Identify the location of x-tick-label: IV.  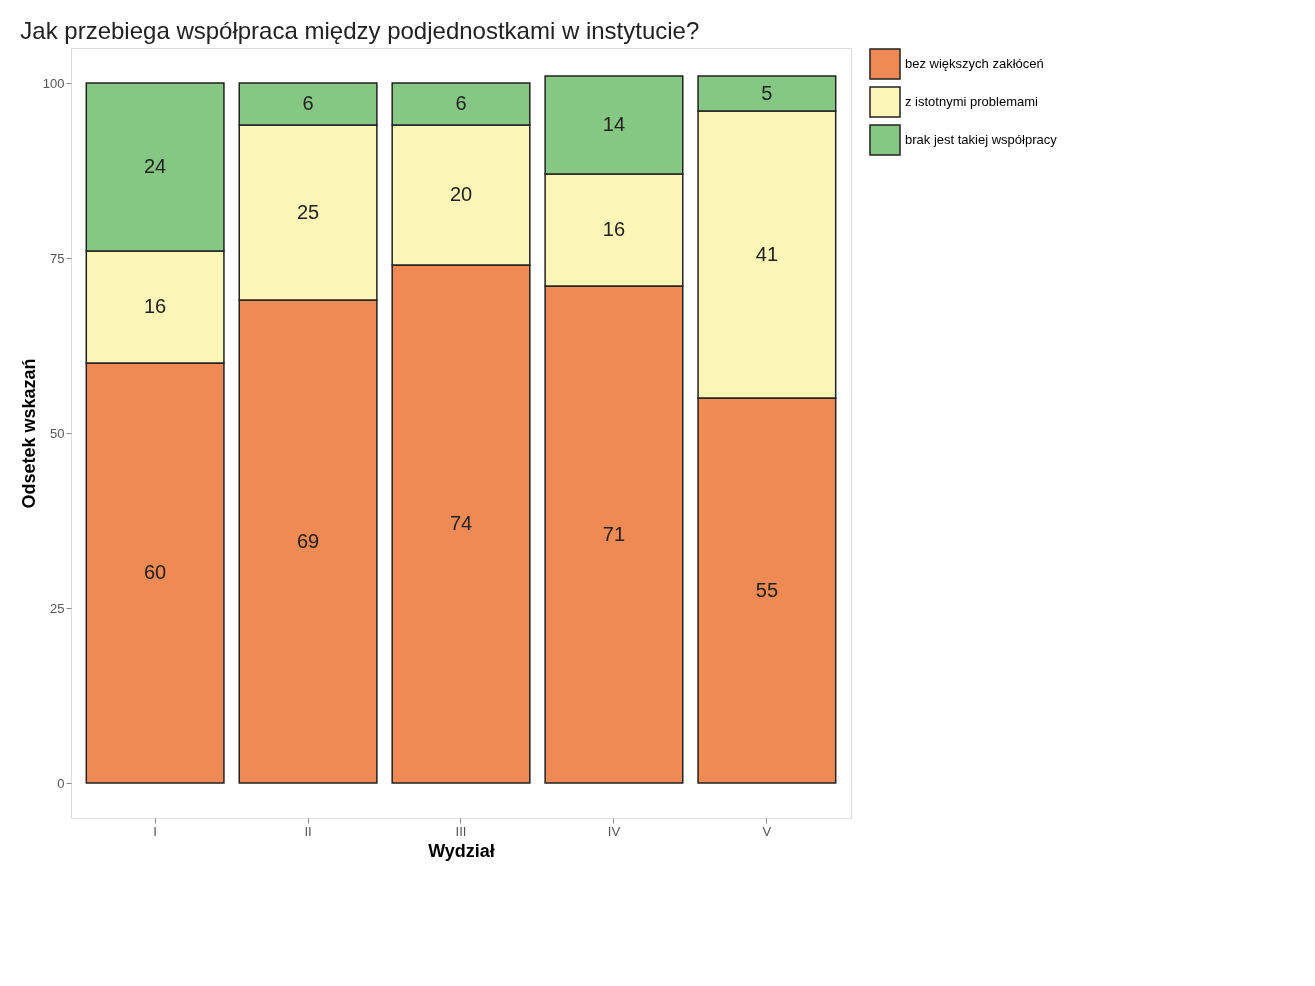
(614, 831).